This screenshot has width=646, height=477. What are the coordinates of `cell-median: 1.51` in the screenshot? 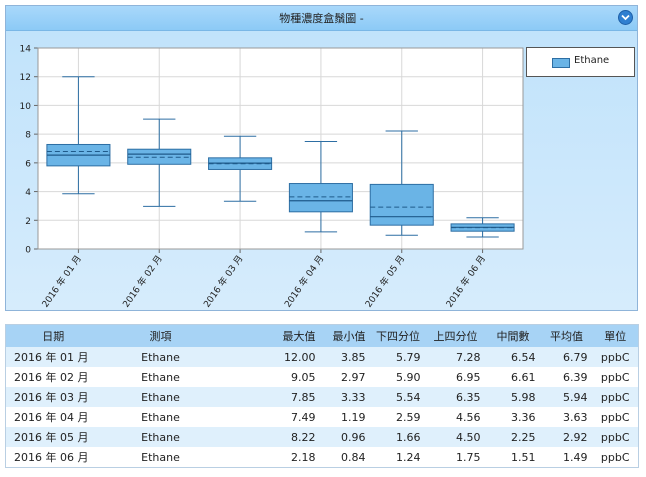 It's located at (513, 457).